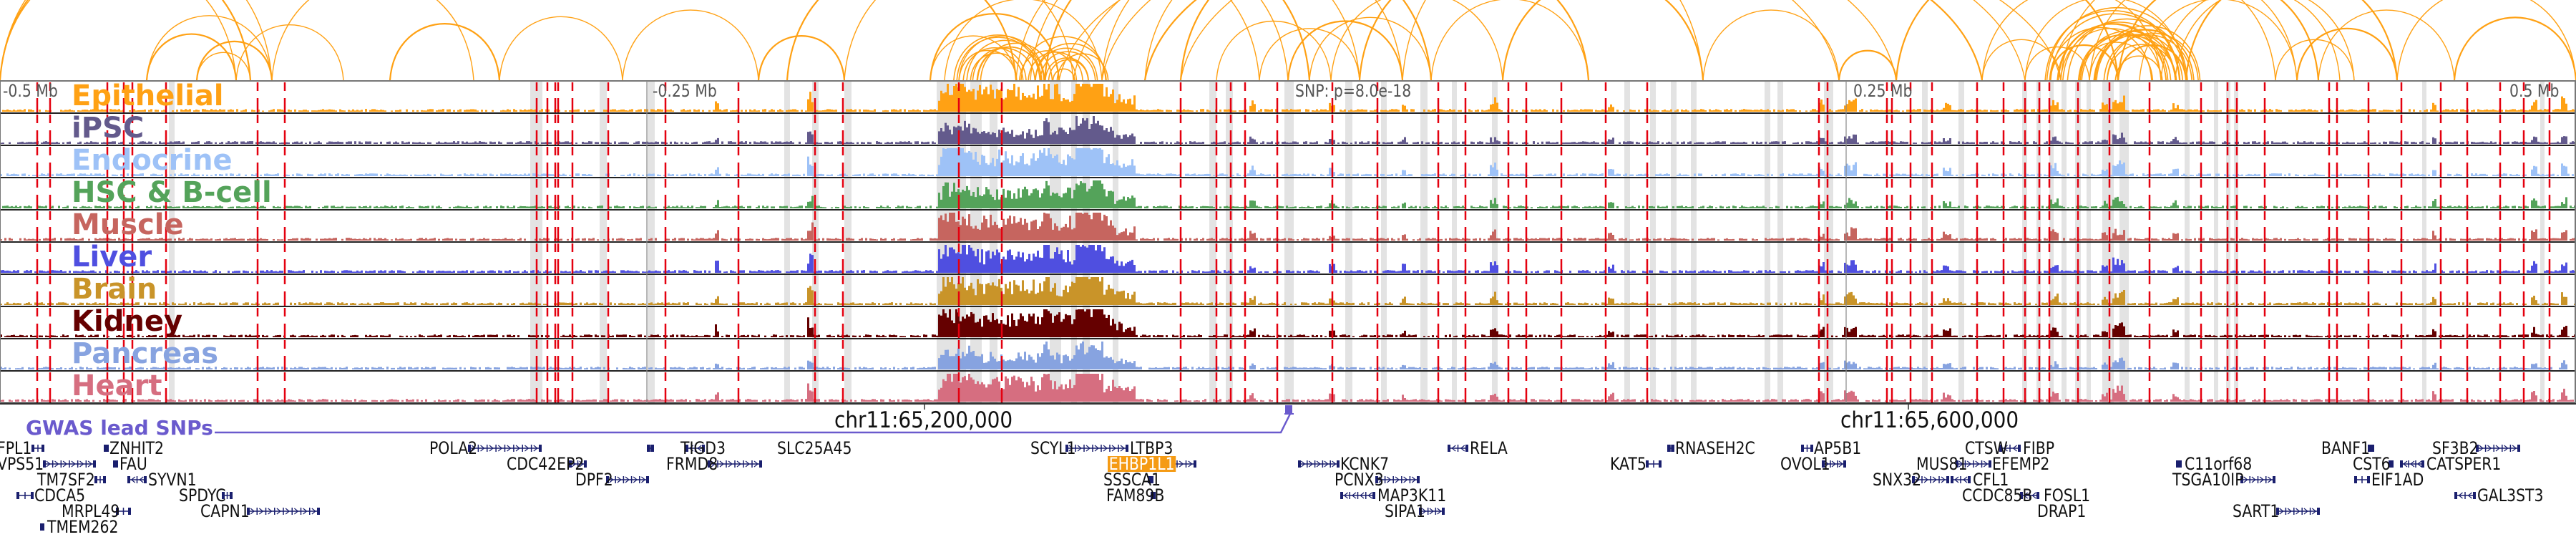 The width and height of the screenshot is (2576, 537). What do you see at coordinates (2464, 464) in the screenshot?
I see `gene-label-catsper1: CATSPER1` at bounding box center [2464, 464].